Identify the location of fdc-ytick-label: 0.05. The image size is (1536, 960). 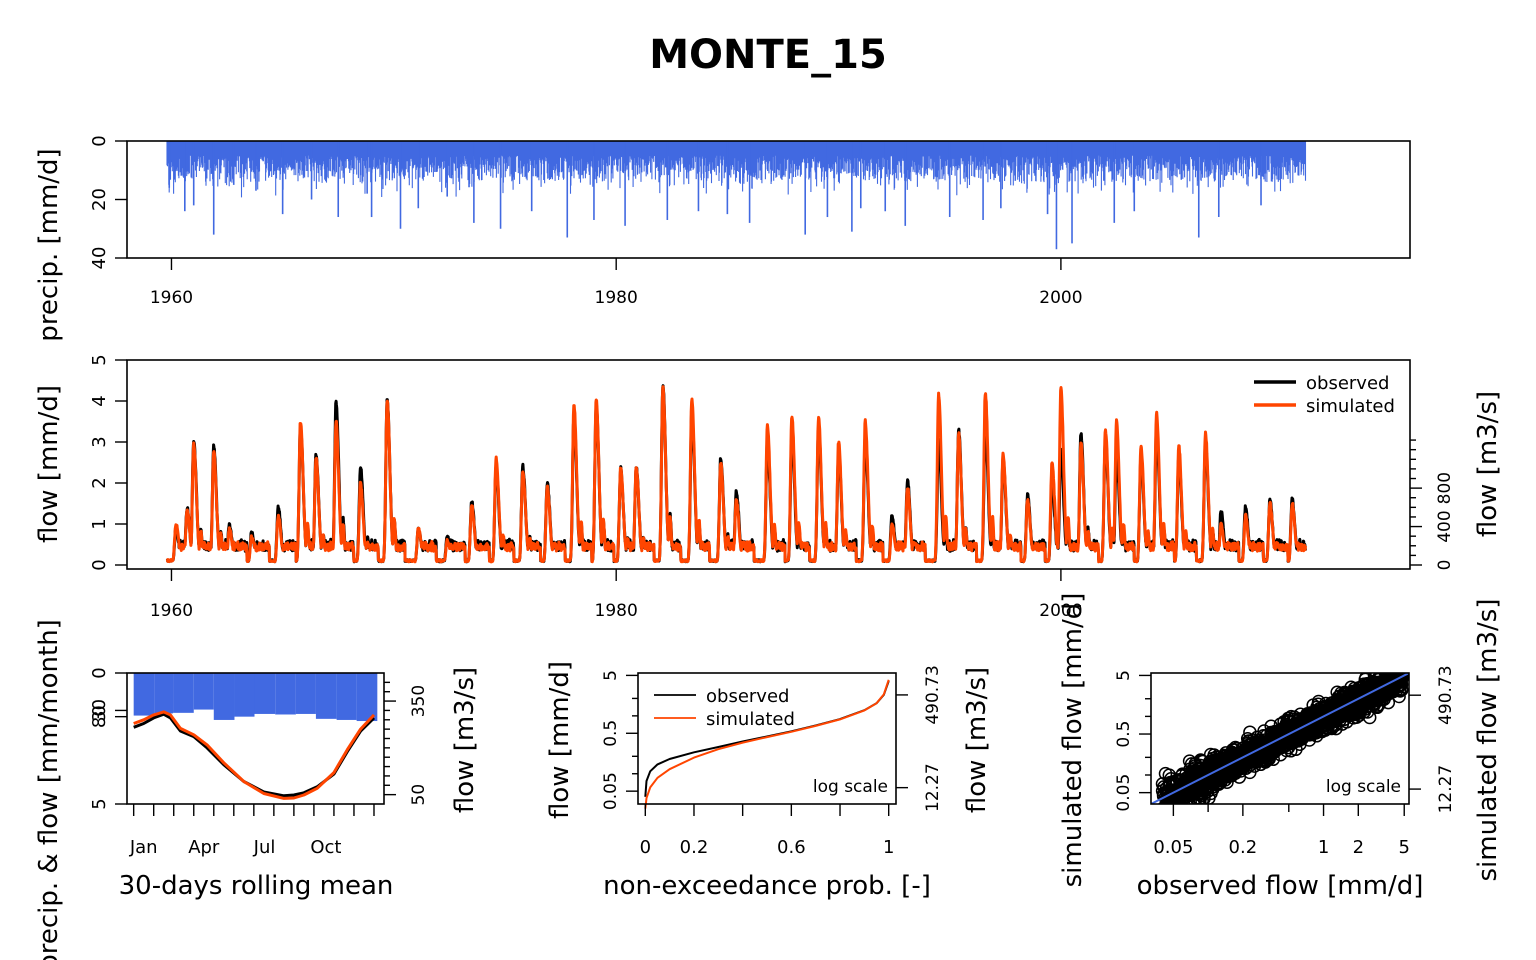
(611, 791).